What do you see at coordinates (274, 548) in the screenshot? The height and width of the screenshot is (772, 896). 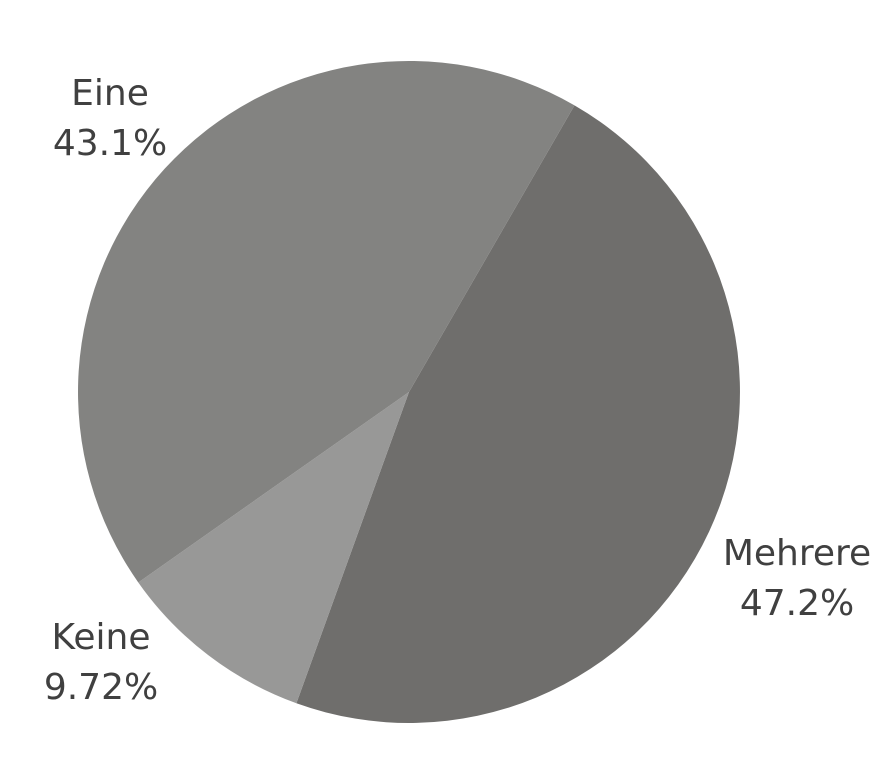 I see `pie-slice-keine` at bounding box center [274, 548].